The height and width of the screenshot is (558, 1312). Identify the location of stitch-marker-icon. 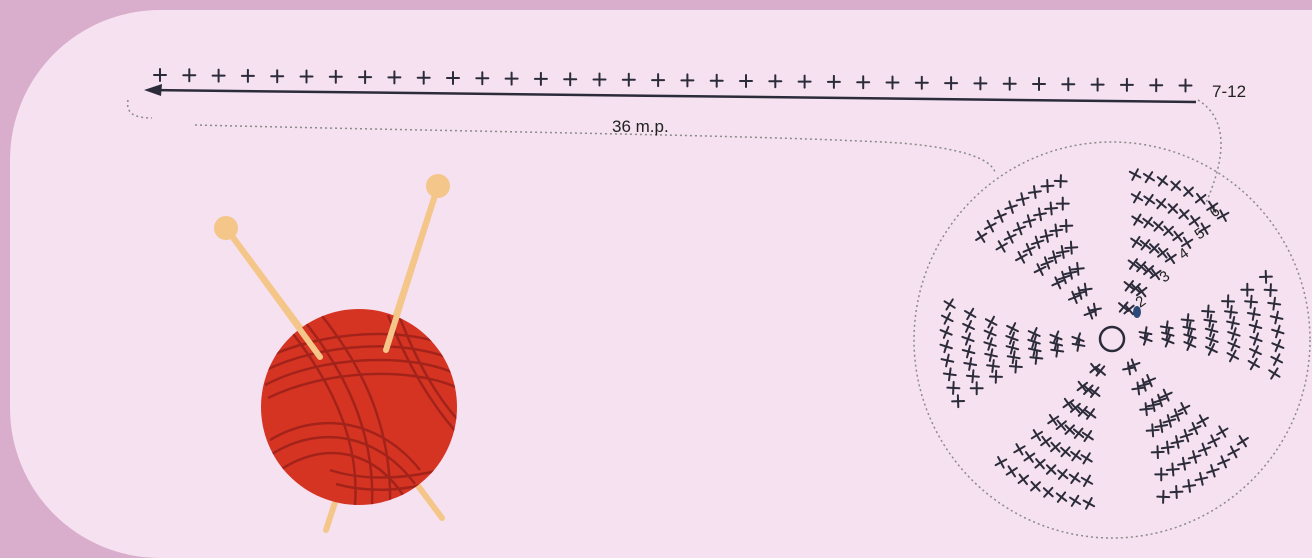
(1137, 312).